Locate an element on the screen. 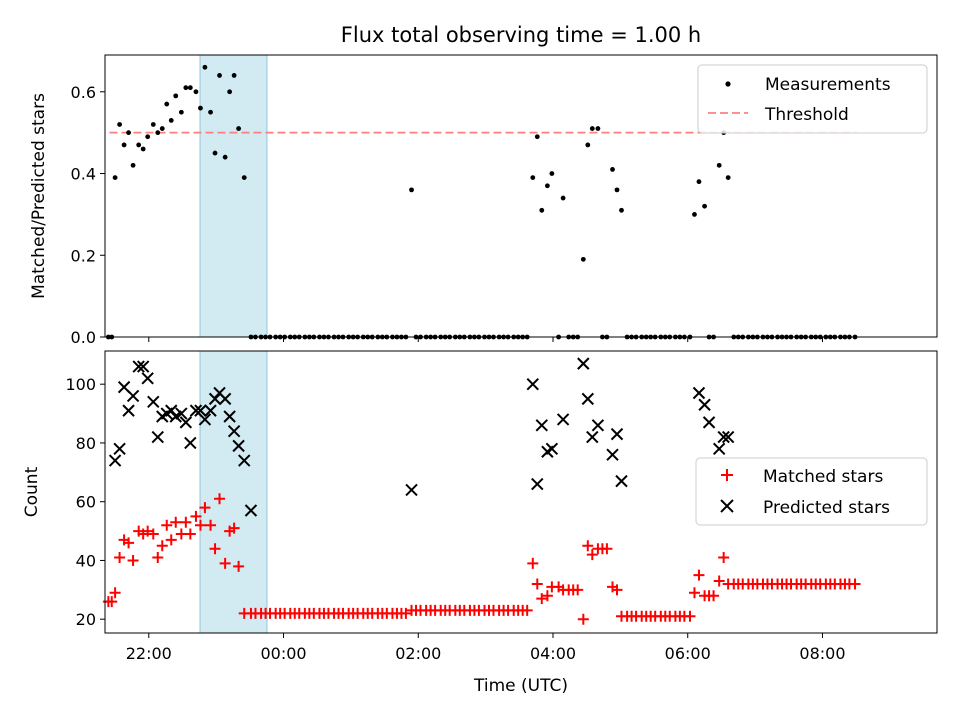 The height and width of the screenshot is (720, 960). matched-star-markers is located at coordinates (481, 559).